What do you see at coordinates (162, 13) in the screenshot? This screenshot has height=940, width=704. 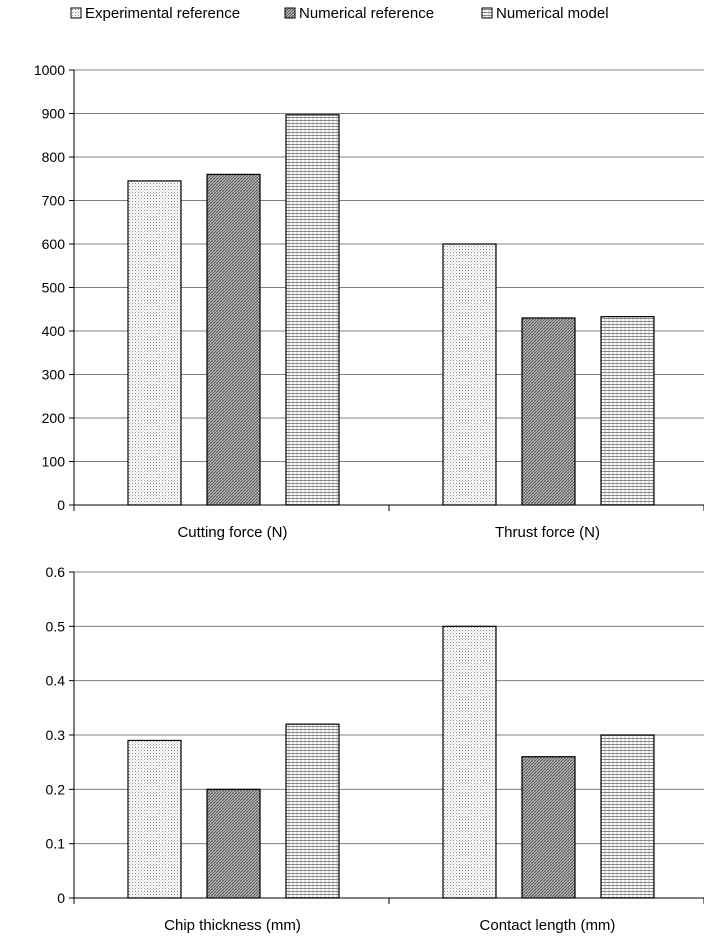 I see `legend-label-experimental-reference: Experimental reference` at bounding box center [162, 13].